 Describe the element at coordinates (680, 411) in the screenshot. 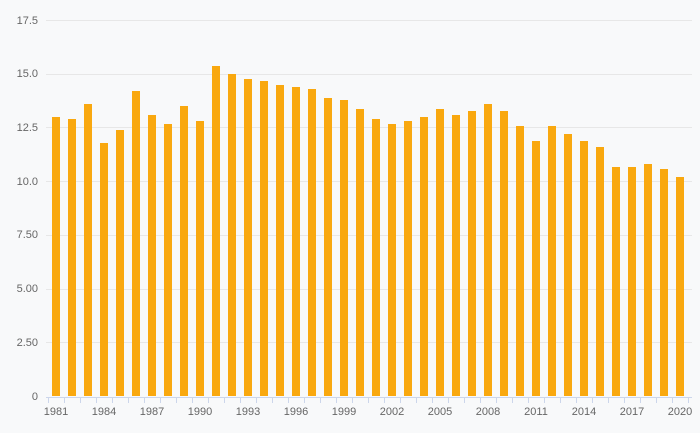

I see `x-axis-label: 2020` at that location.